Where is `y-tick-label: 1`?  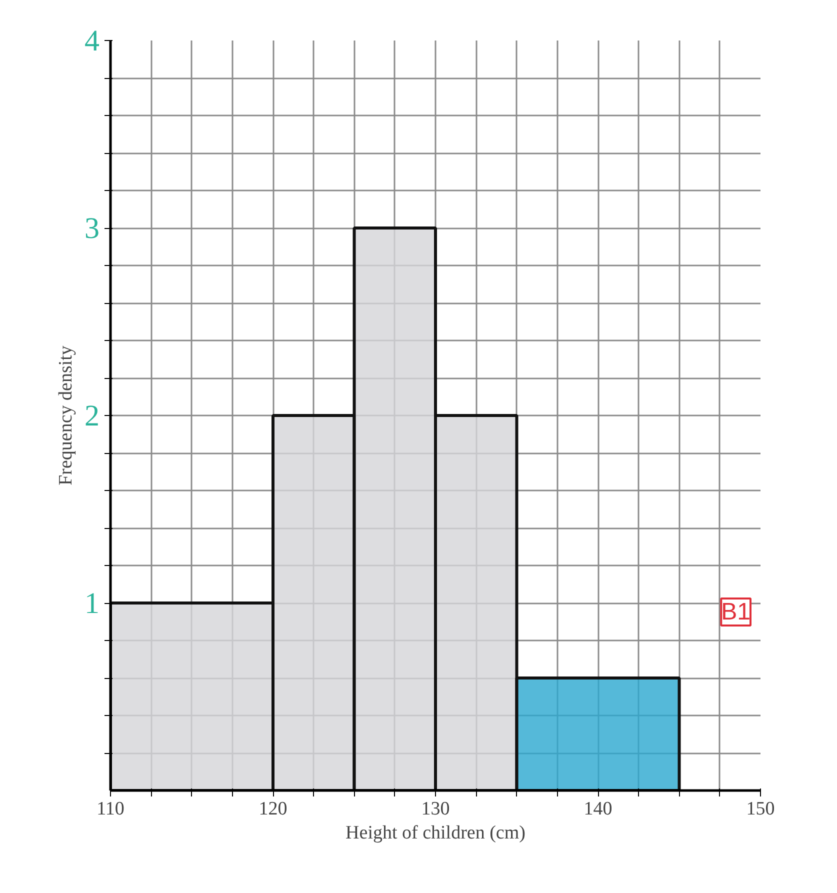
y-tick-label: 1 is located at coordinates (92, 603).